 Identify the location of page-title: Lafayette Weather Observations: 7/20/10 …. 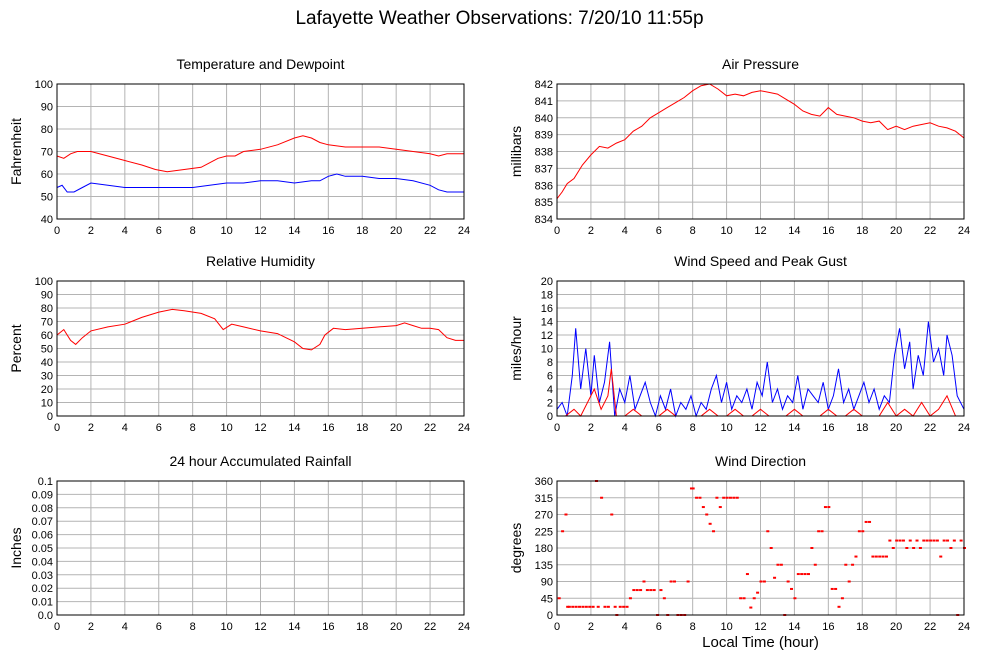
(499, 18).